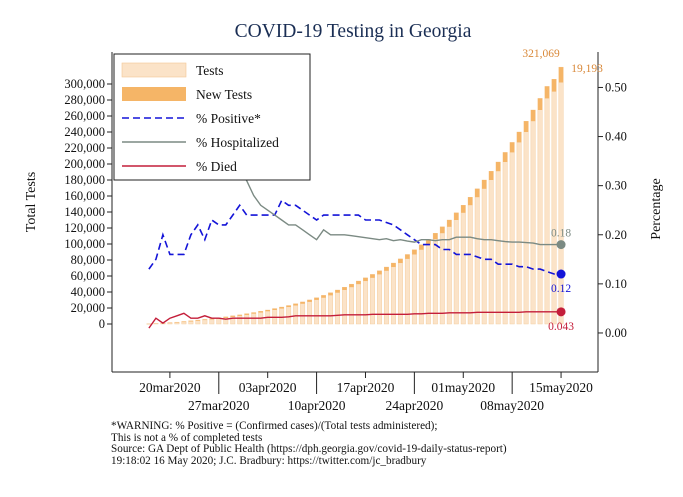 Image resolution: width=683 pixels, height=497 pixels. I want to click on right-tick-label: 0.30, so click(616, 186).